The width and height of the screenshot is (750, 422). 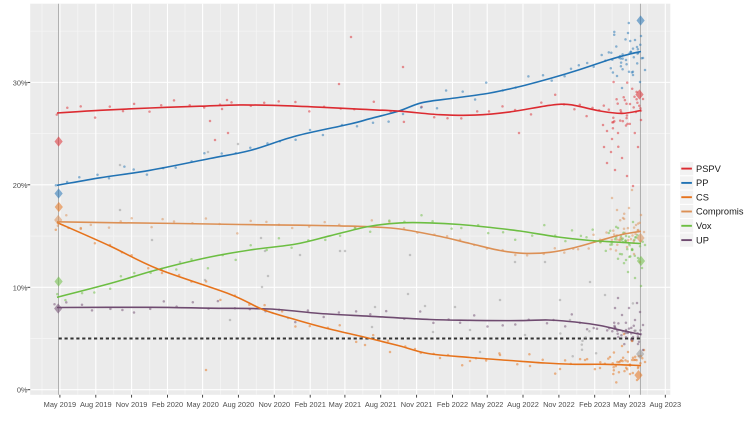 What do you see at coordinates (202, 404) in the screenshot?
I see `svg-text: May 2020` at bounding box center [202, 404].